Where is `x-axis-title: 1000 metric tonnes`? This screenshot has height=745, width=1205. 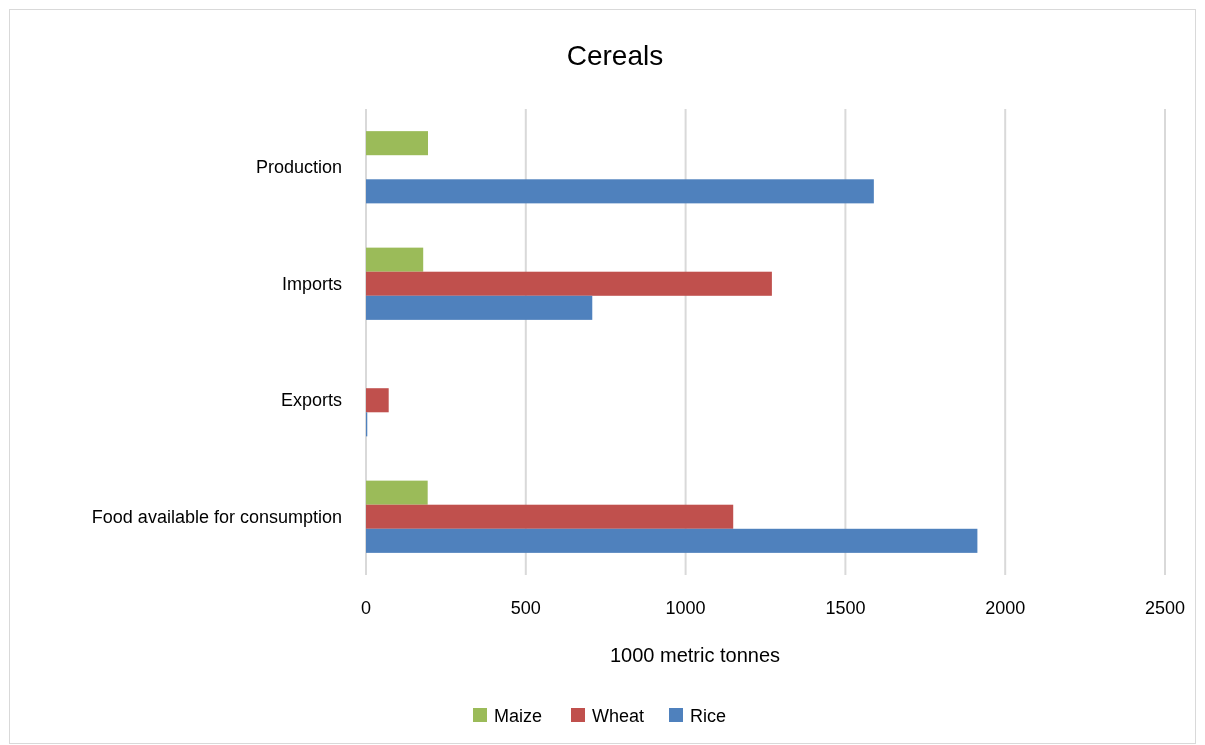
x-axis-title: 1000 metric tonnes is located at coordinates (695, 655).